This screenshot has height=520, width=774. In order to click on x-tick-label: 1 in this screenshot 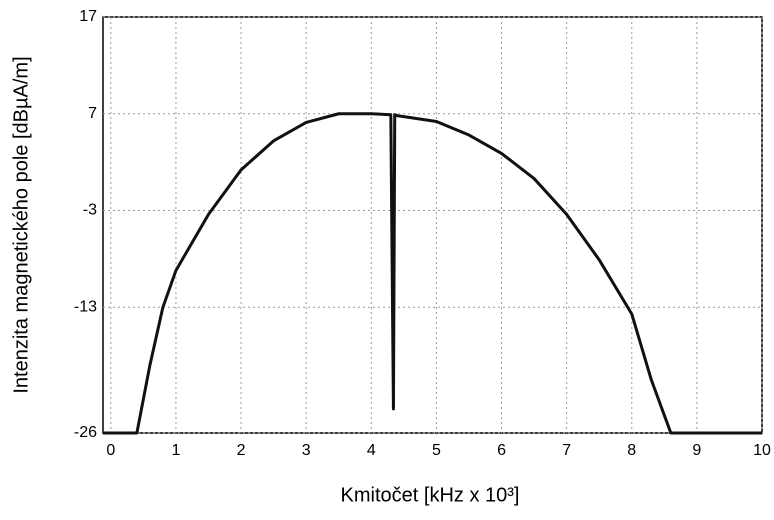, I will do `click(175, 450)`.